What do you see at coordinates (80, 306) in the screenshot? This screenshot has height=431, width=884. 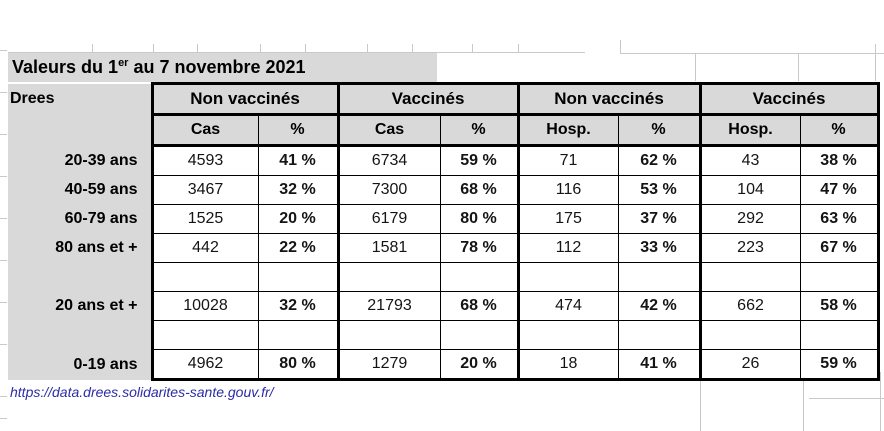 I see `row-label: 20 ans et +` at bounding box center [80, 306].